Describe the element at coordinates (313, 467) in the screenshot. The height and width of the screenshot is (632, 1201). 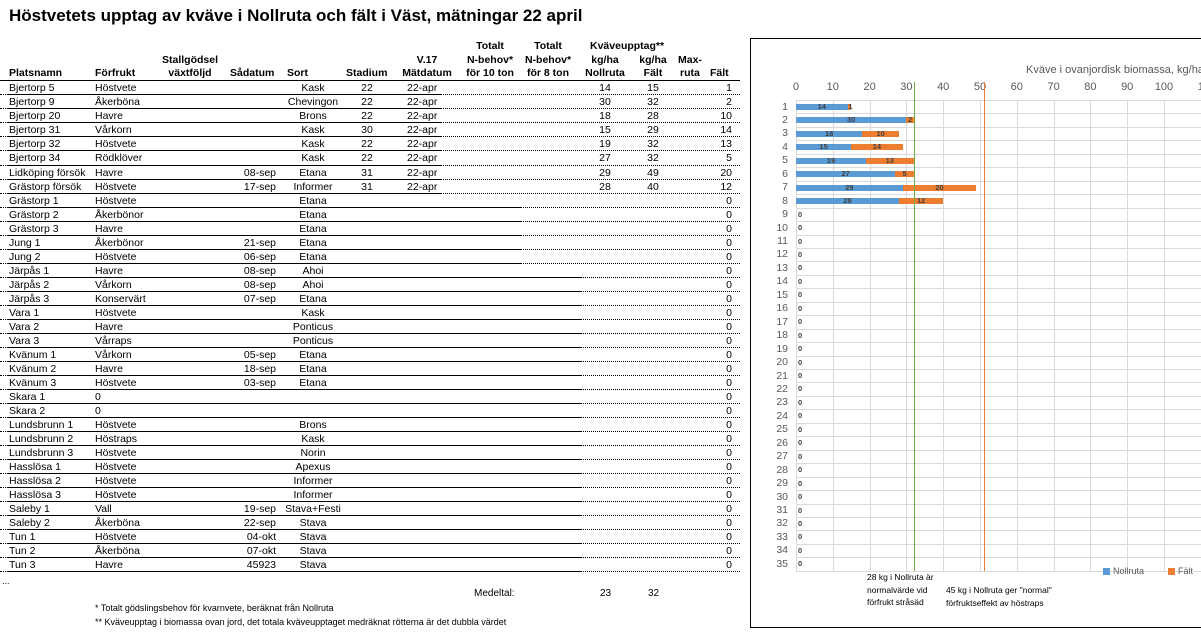
I see `cell-sort: Apexus` at that location.